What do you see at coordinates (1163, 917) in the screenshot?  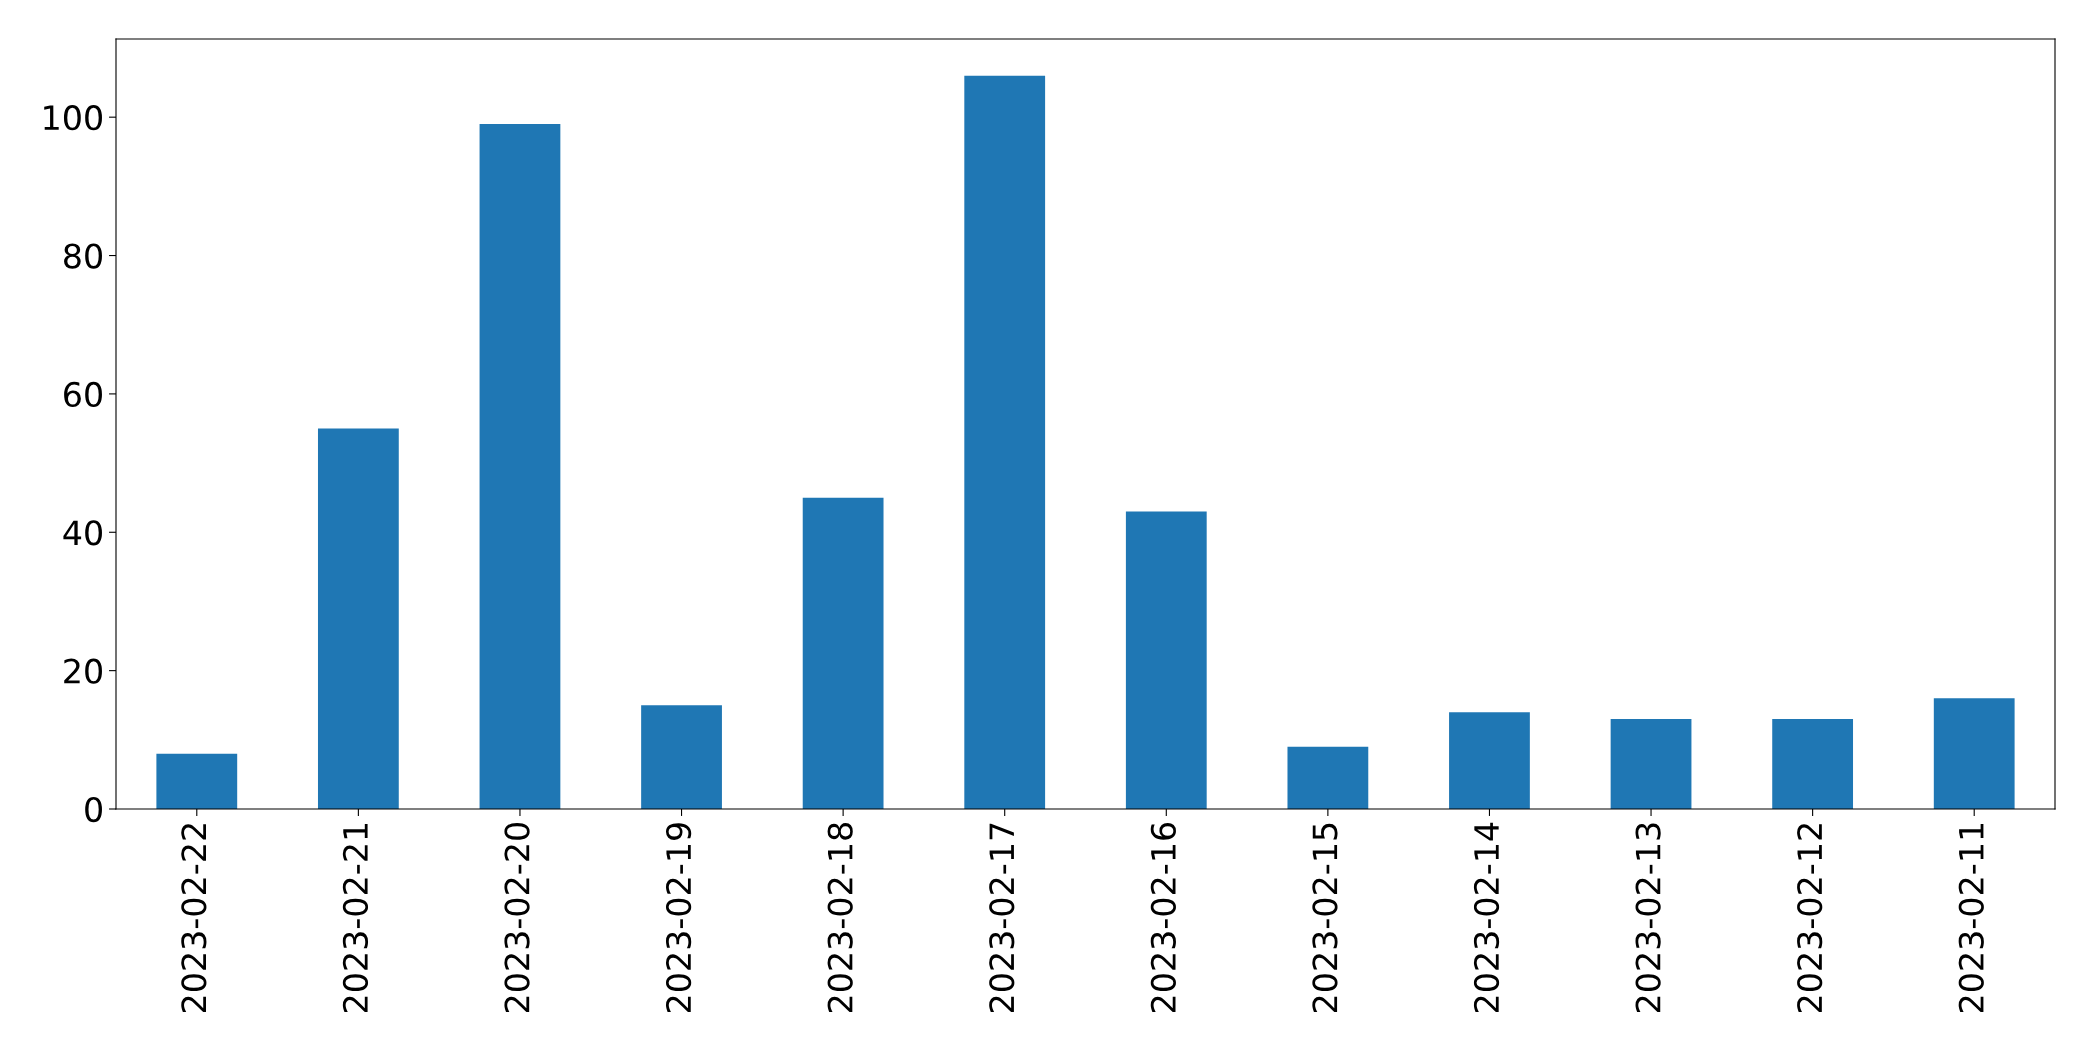 I see `x-tick-label: 2023-02-16` at bounding box center [1163, 917].